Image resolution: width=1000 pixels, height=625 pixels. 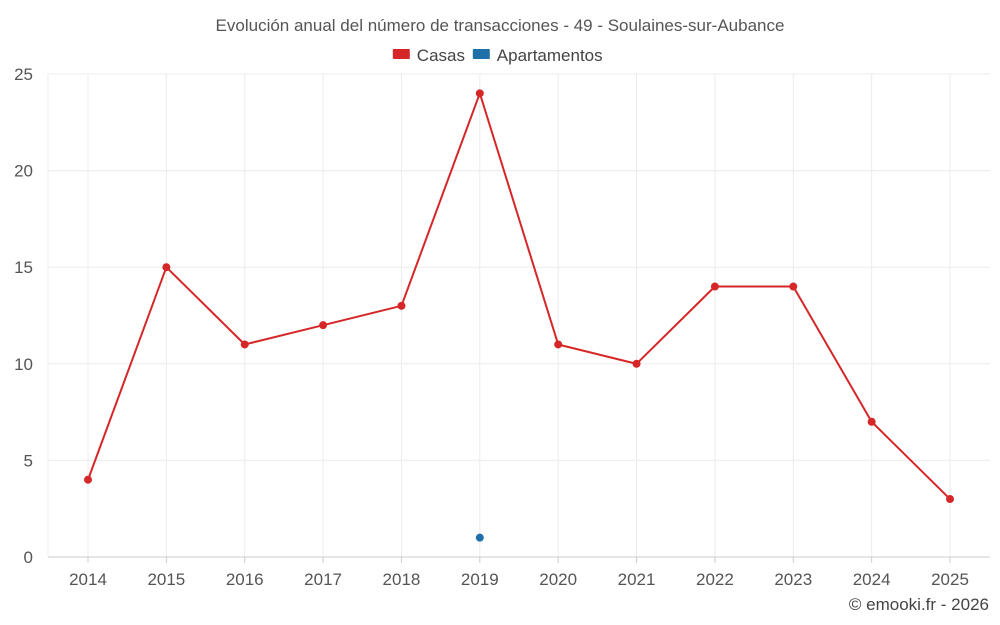 What do you see at coordinates (793, 286) in the screenshot?
I see `data-point-casas-2023` at bounding box center [793, 286].